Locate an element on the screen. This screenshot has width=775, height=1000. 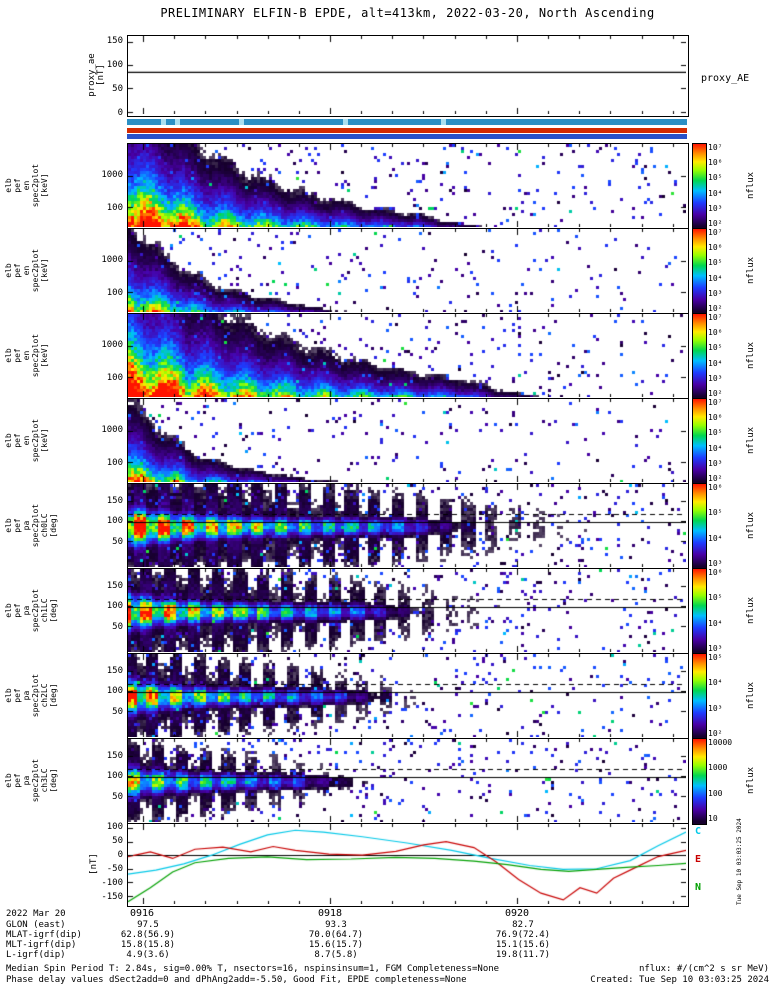
en3-spectrogram-canvas is located at coordinates (407, 440).